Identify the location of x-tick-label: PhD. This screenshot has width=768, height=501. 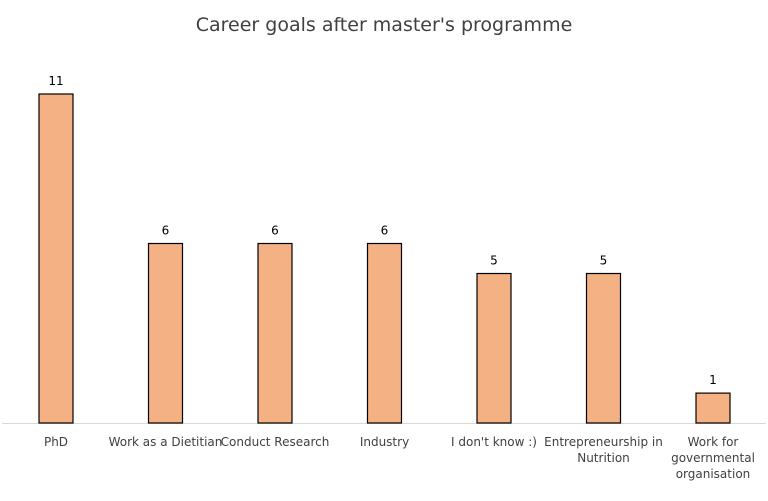
(56, 442).